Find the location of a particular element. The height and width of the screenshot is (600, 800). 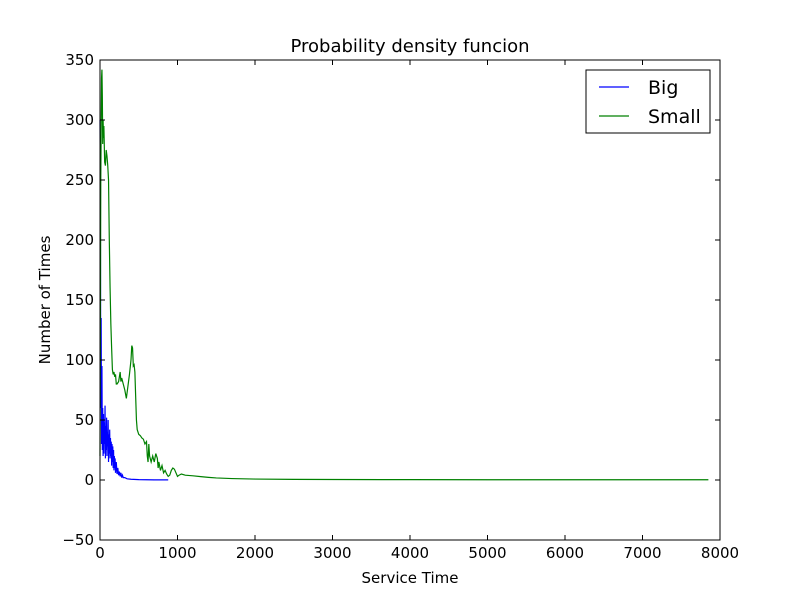

y-axis-label: Number of Times is located at coordinates (45, 299).